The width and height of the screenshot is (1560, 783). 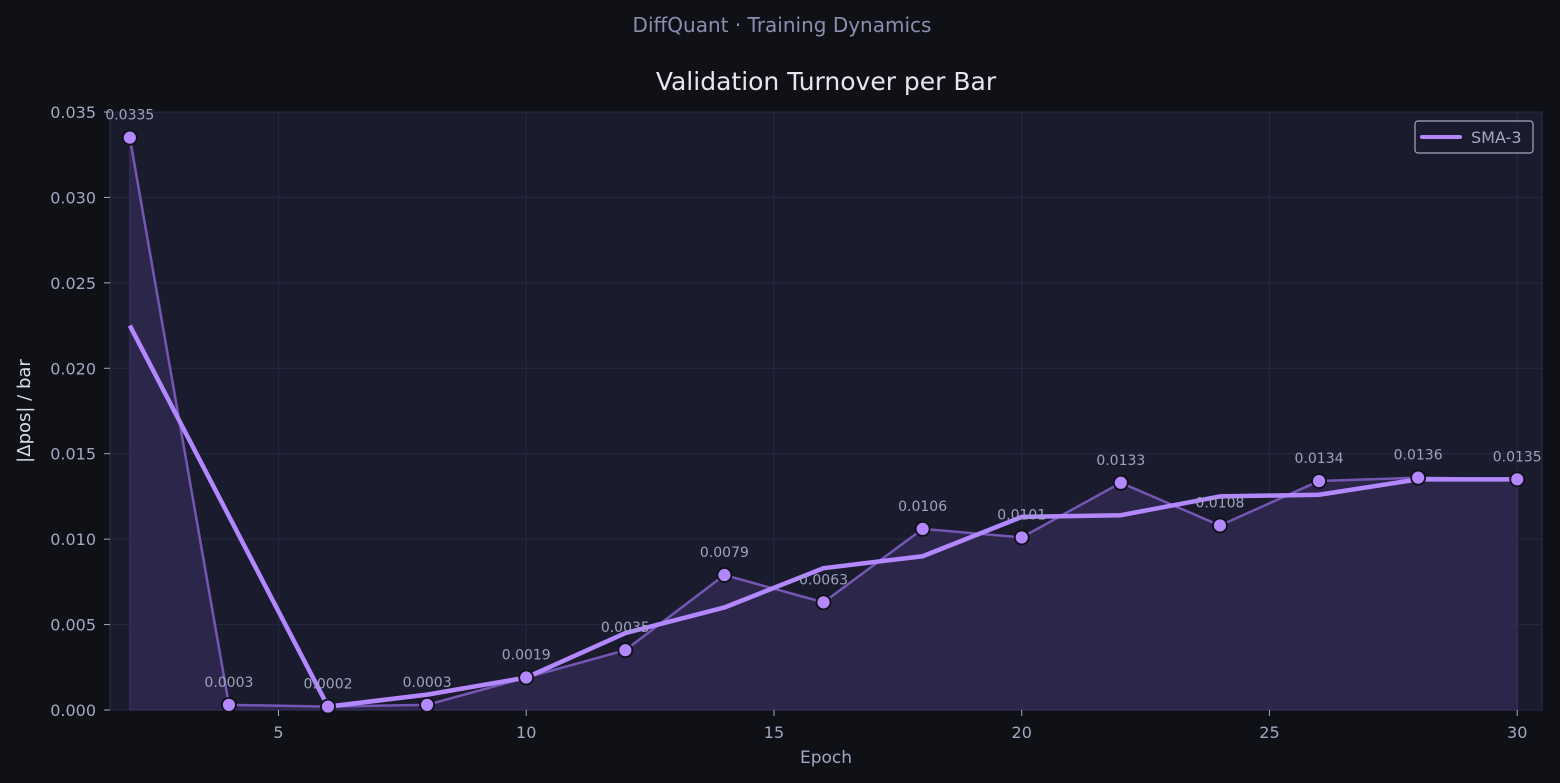 What do you see at coordinates (24, 411) in the screenshot?
I see `y-axis-label: |Δpos| / bar` at bounding box center [24, 411].